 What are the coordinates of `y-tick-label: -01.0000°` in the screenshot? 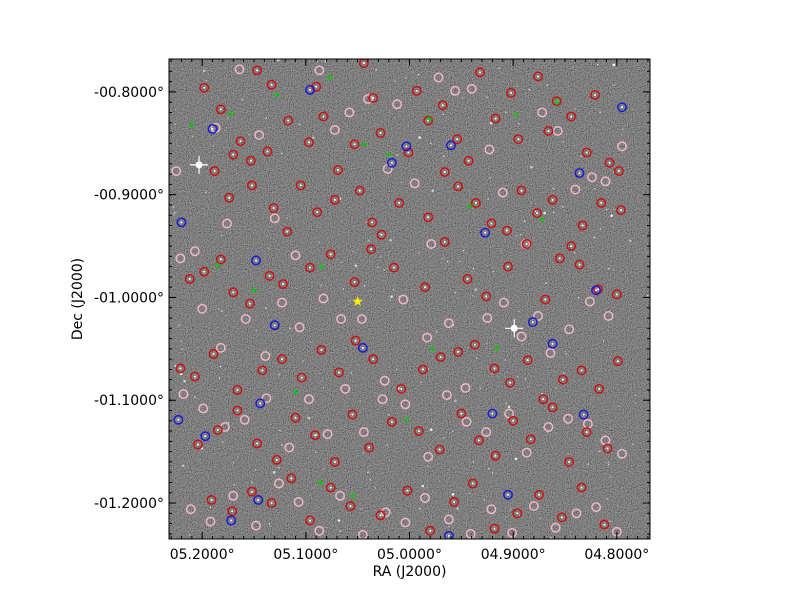 It's located at (129, 298).